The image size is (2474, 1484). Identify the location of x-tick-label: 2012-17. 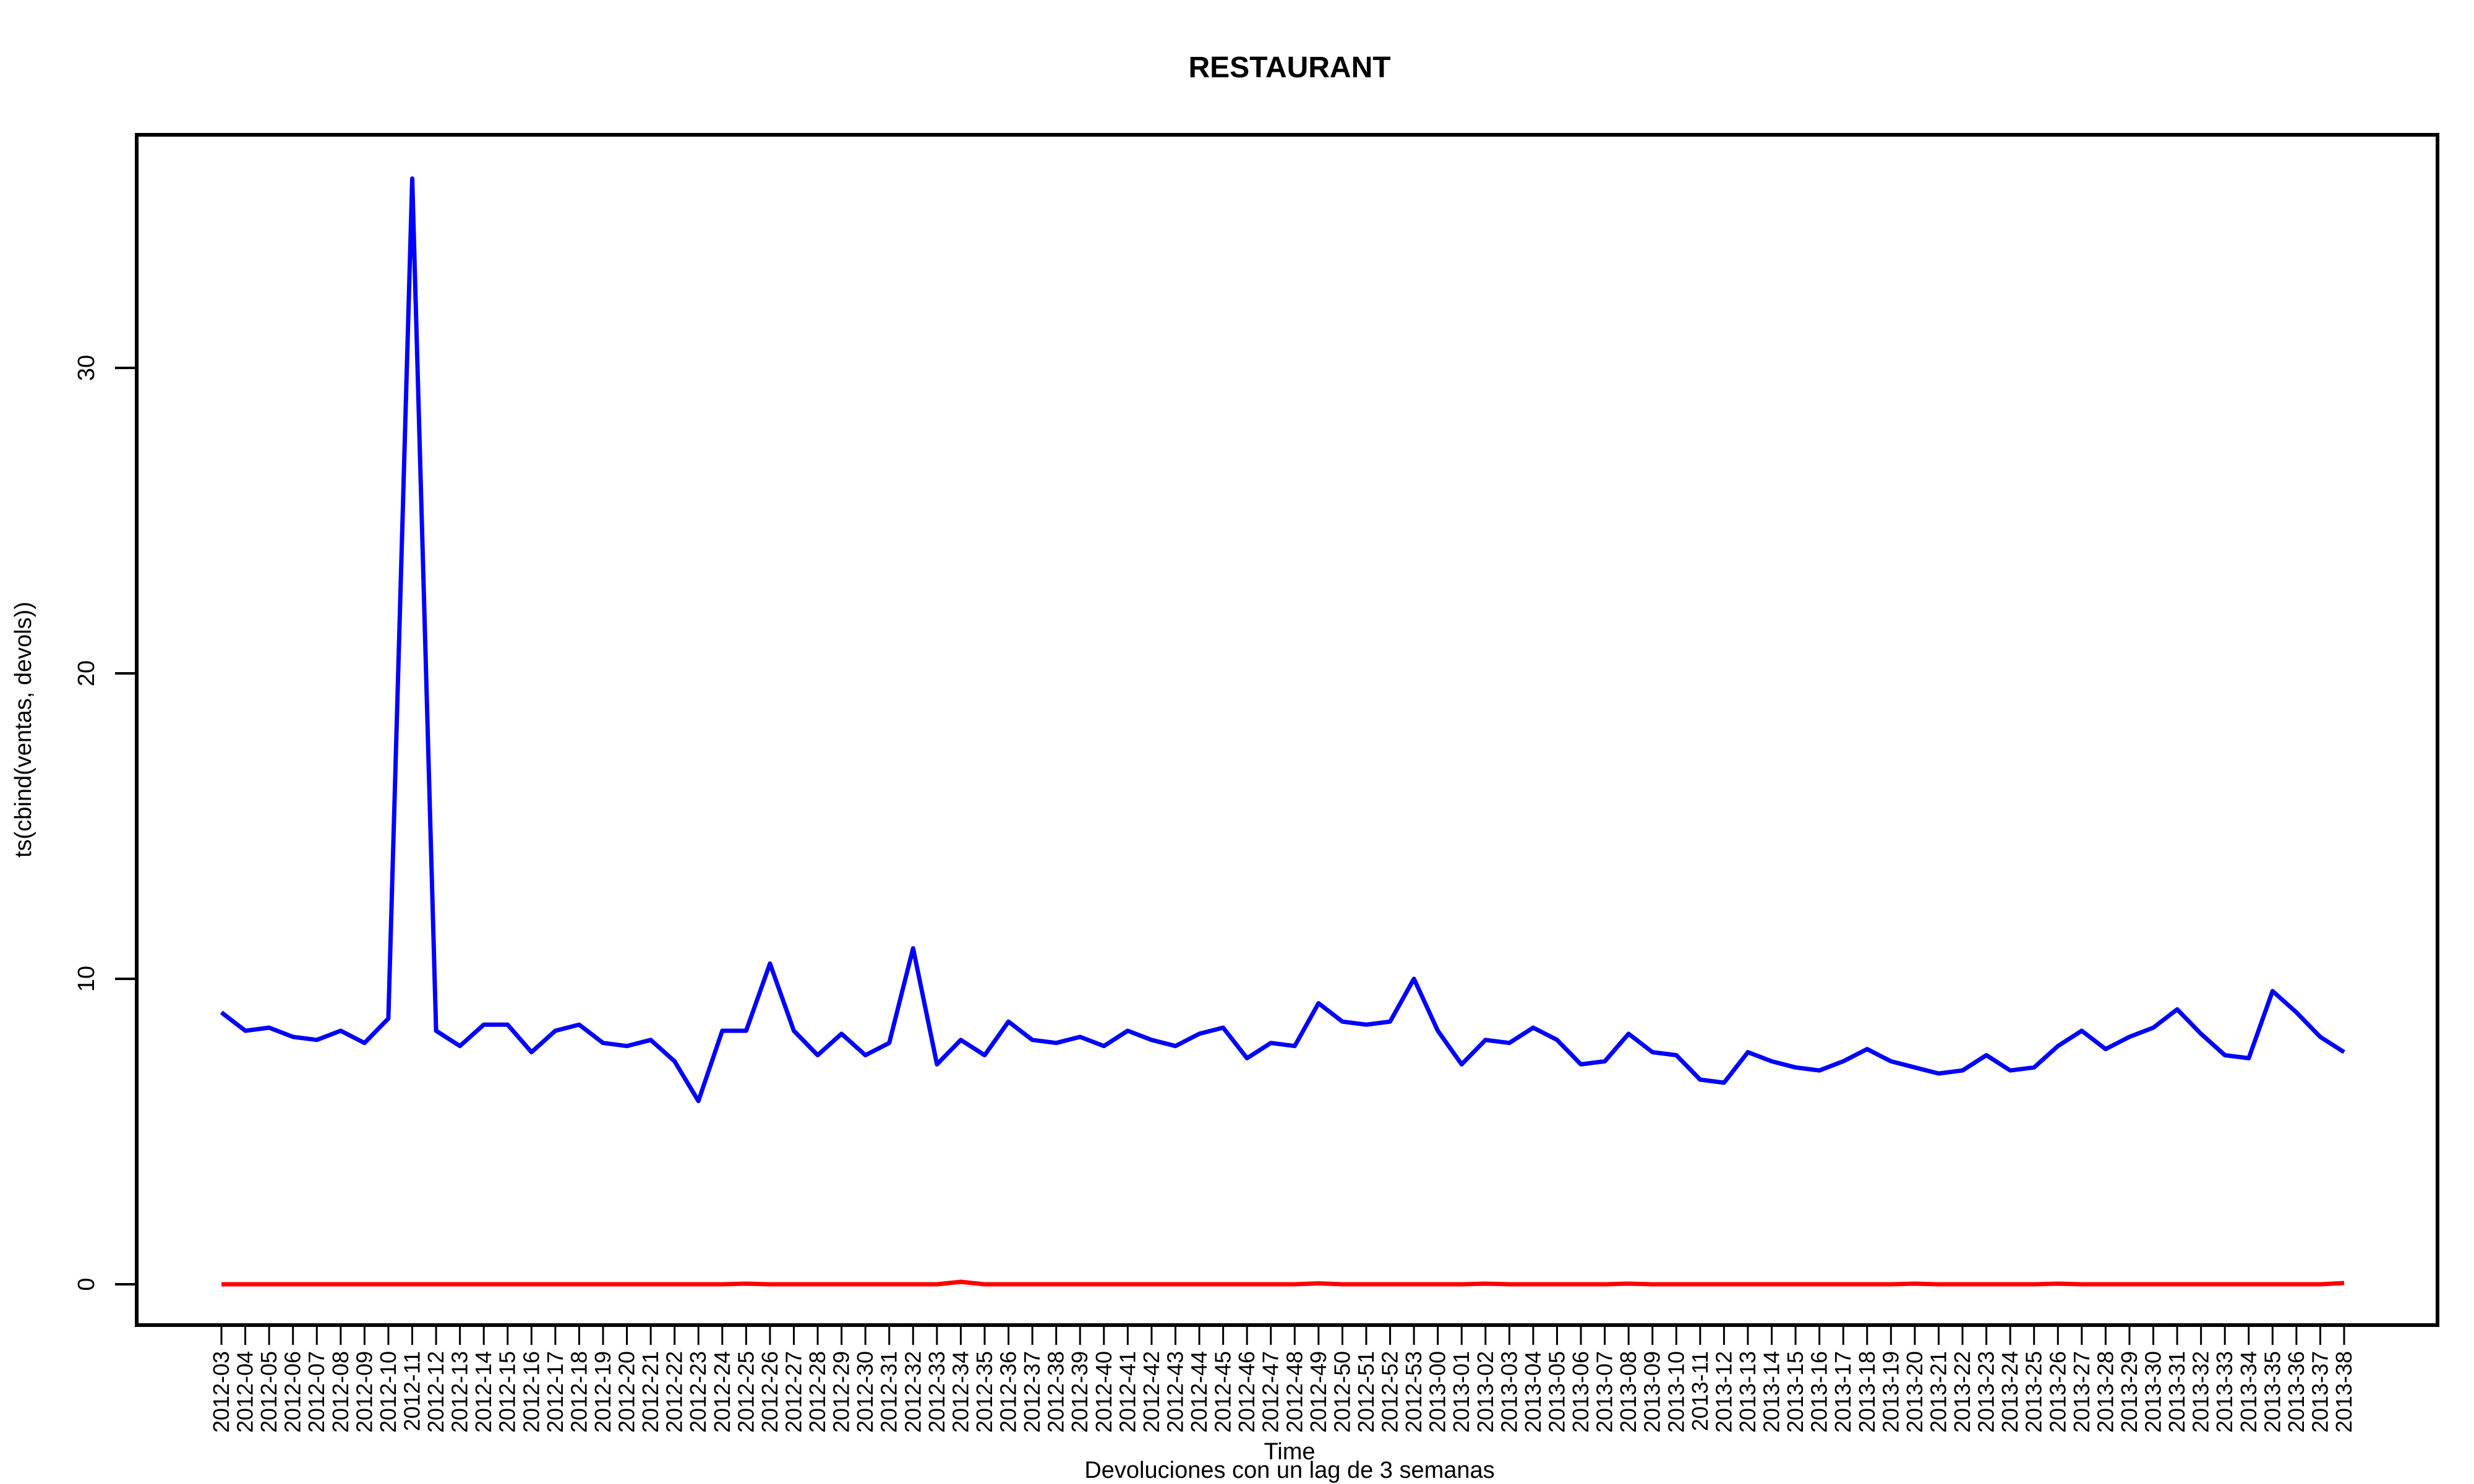
(555, 1392).